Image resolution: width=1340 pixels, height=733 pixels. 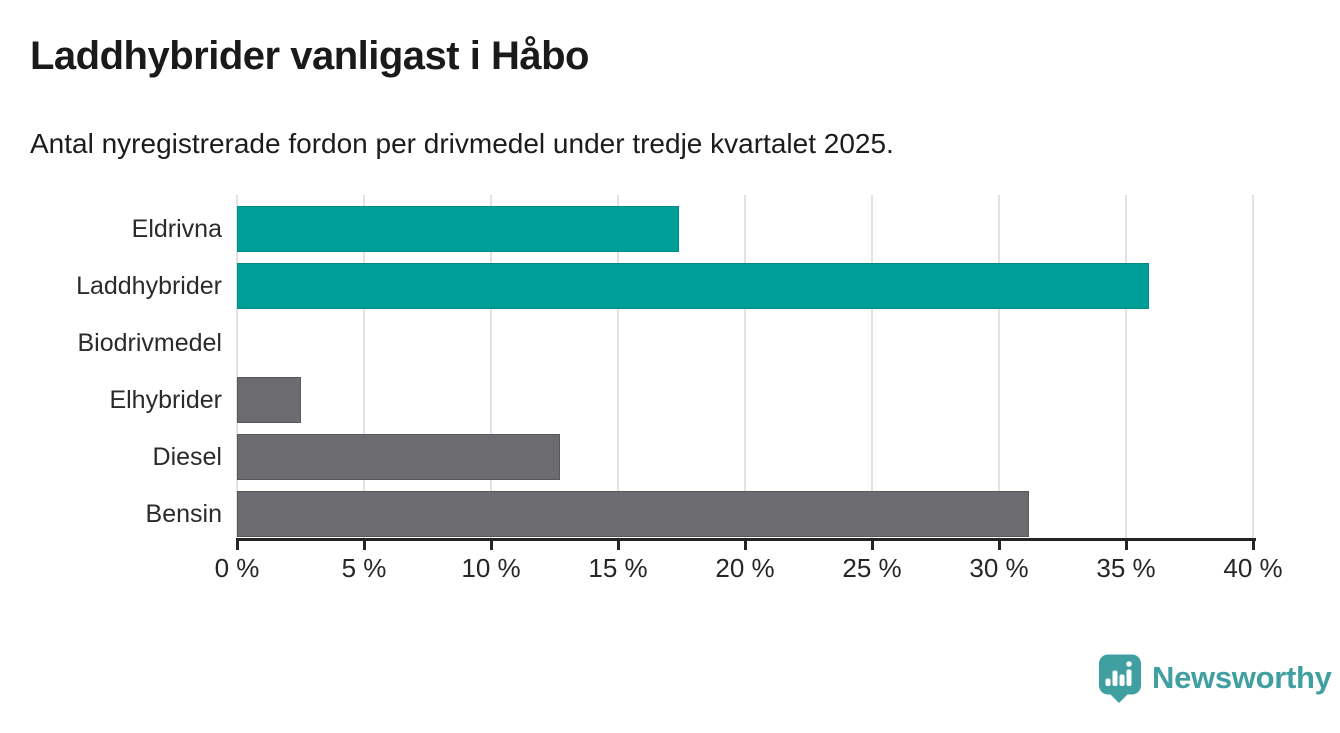 What do you see at coordinates (176, 228) in the screenshot?
I see `category-label: Eldrivna` at bounding box center [176, 228].